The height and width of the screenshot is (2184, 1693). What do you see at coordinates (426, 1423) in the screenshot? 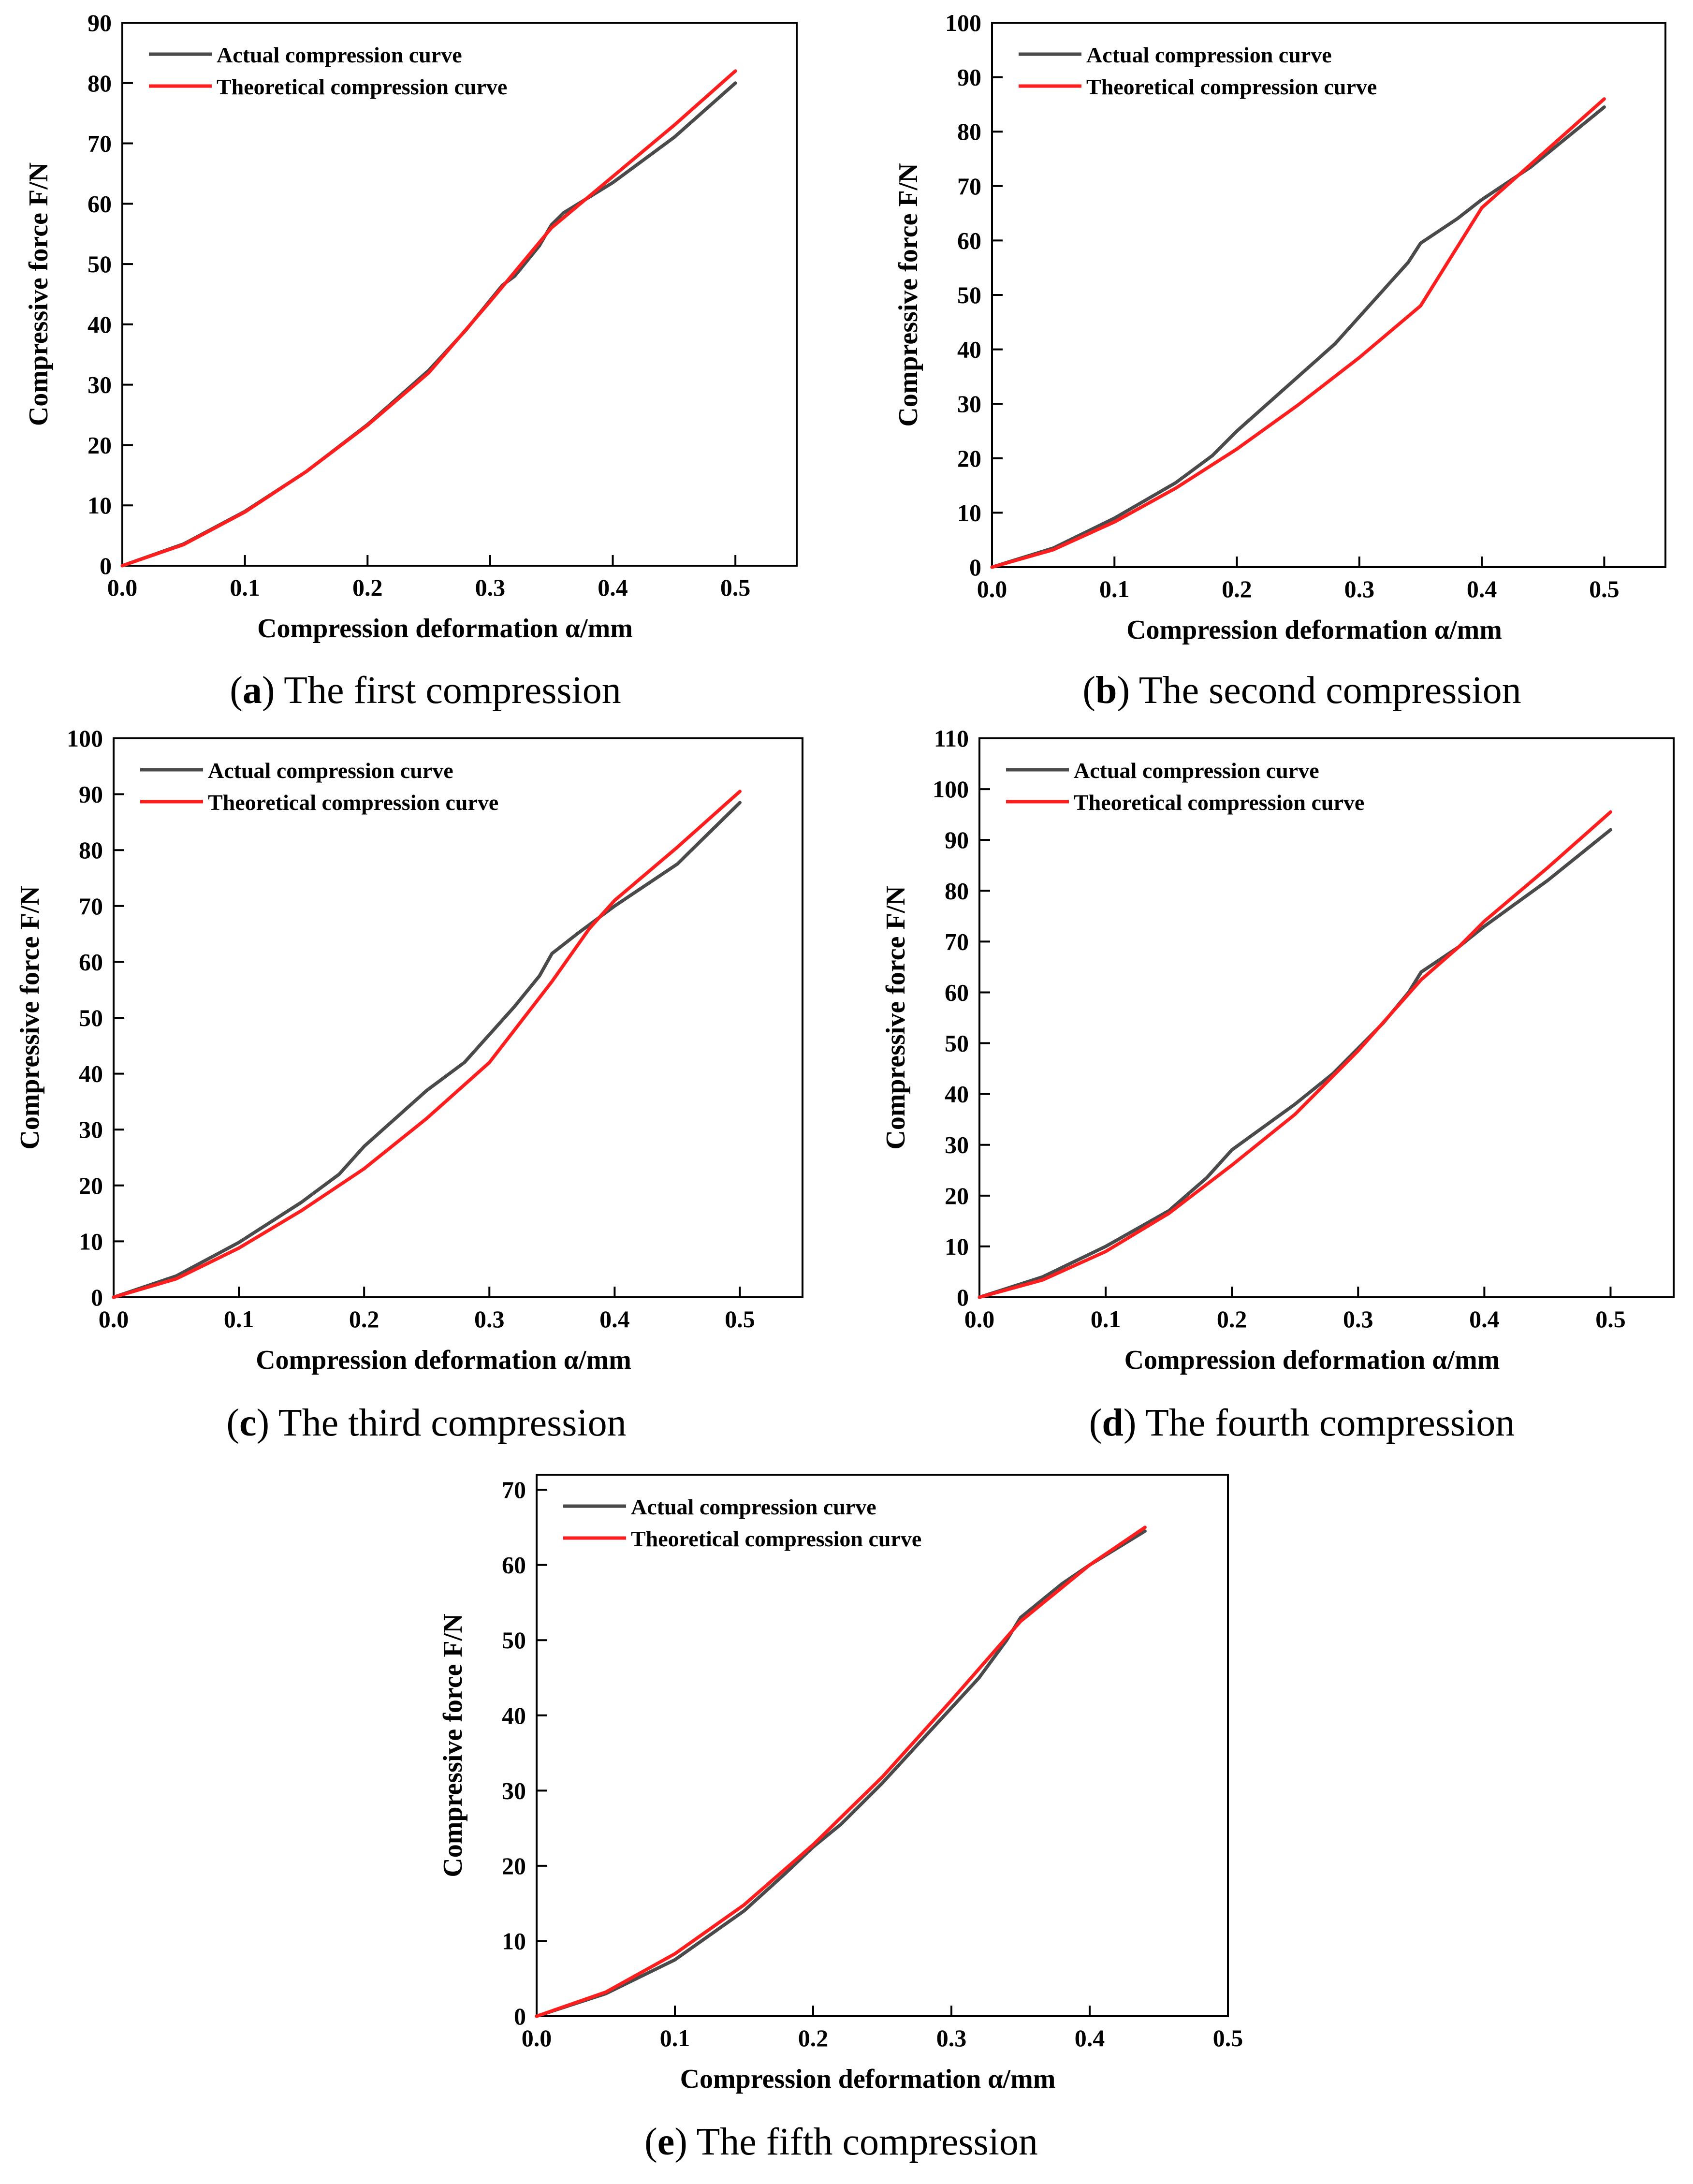
I see `panel-caption: (c) The third compression` at bounding box center [426, 1423].